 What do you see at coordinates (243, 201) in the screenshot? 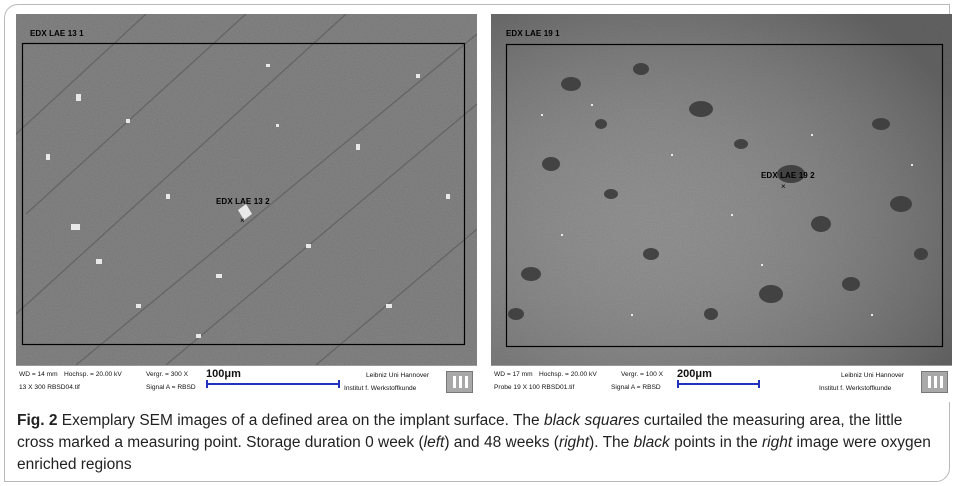
I see `measuring-point-label-left: EDX LAE 13 2` at bounding box center [243, 201].